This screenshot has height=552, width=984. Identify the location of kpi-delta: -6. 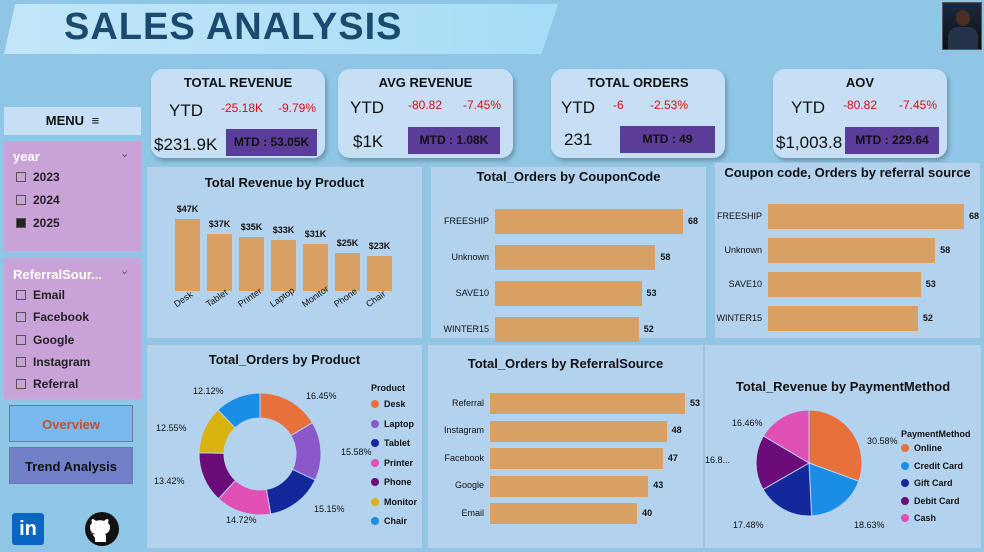
(618, 105).